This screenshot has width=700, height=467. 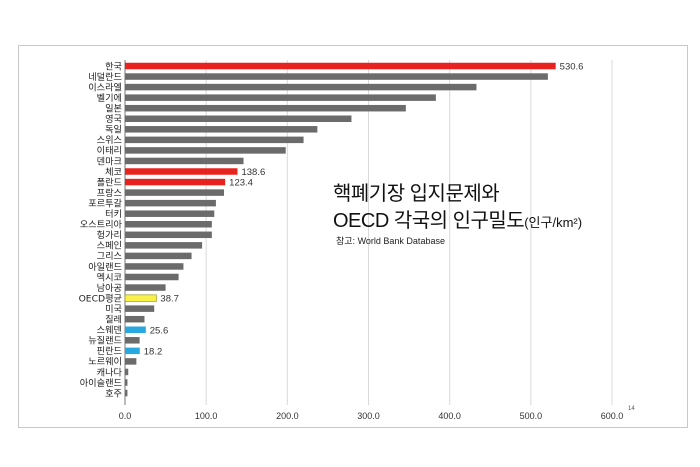 What do you see at coordinates (429, 221) in the screenshot?
I see `chart-title-line2-text: OECD 각국의 인구밀도` at bounding box center [429, 221].